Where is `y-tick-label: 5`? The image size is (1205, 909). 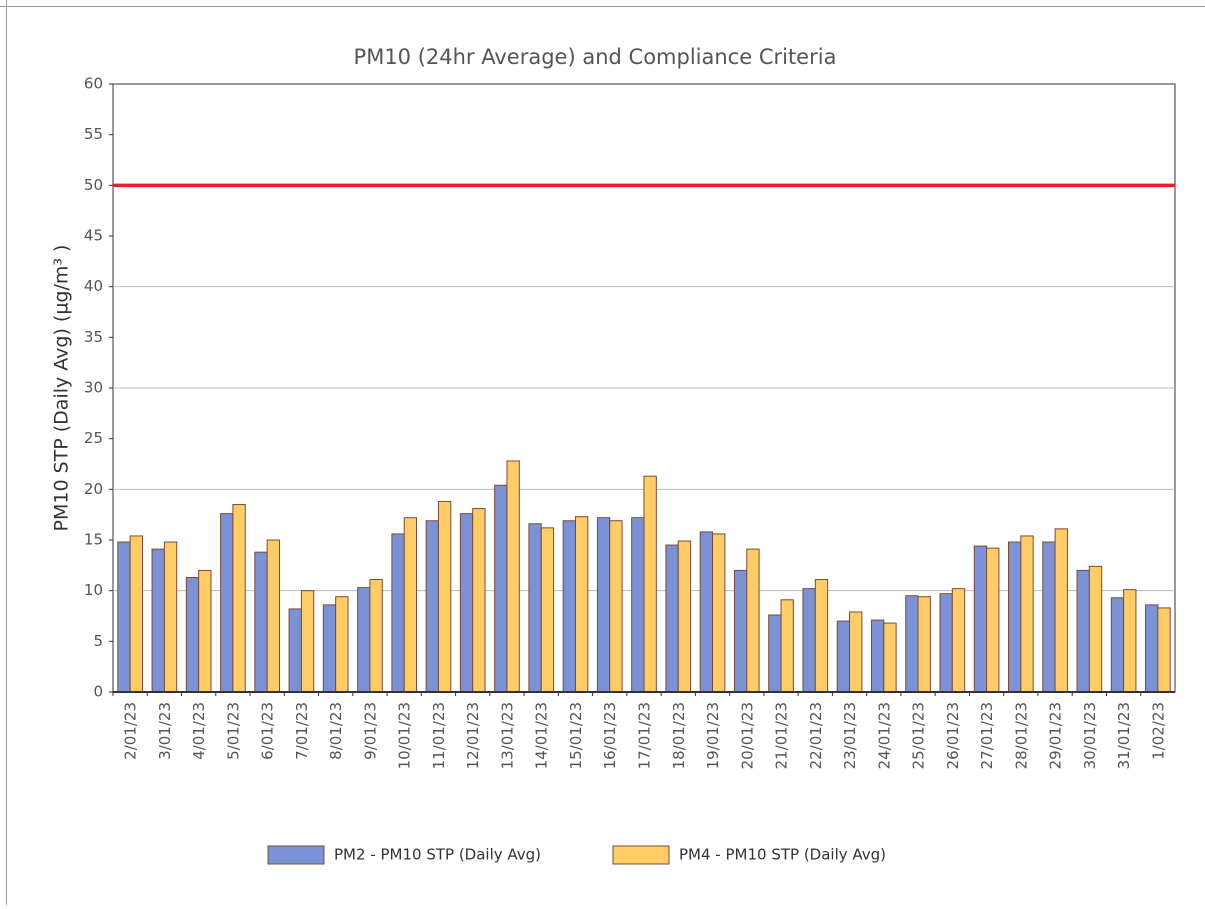 y-tick-label: 5 is located at coordinates (98, 641).